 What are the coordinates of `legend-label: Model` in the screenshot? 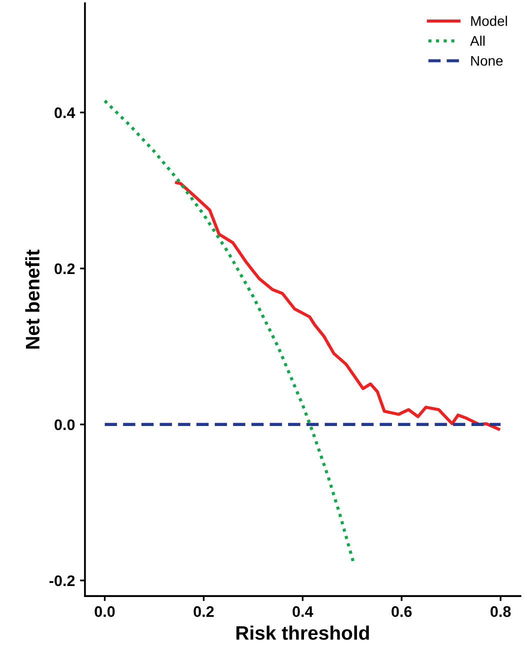 It's located at (489, 21).